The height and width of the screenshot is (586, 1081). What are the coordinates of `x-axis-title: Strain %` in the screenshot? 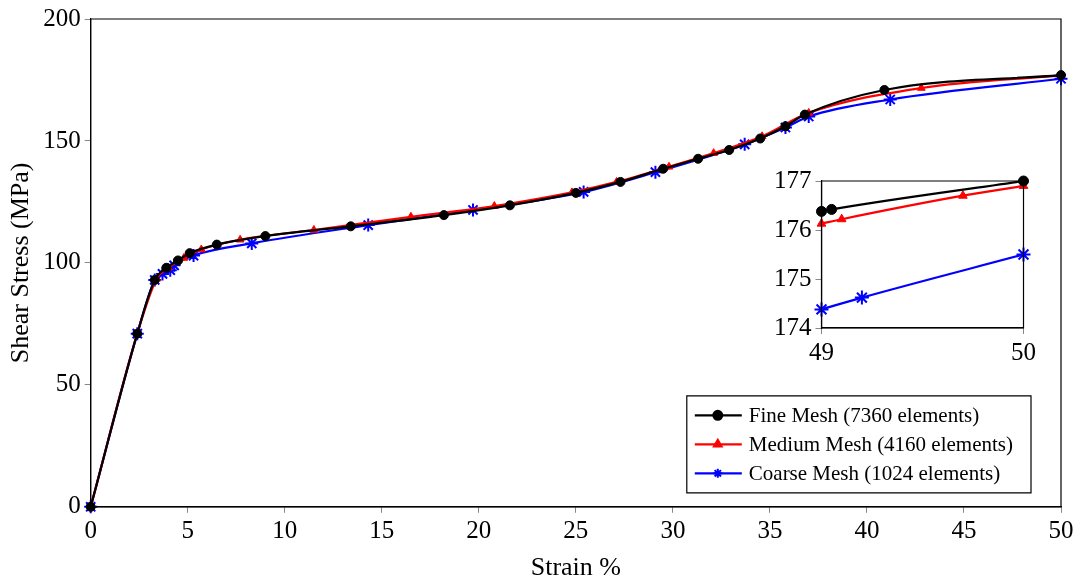 It's located at (575, 567).